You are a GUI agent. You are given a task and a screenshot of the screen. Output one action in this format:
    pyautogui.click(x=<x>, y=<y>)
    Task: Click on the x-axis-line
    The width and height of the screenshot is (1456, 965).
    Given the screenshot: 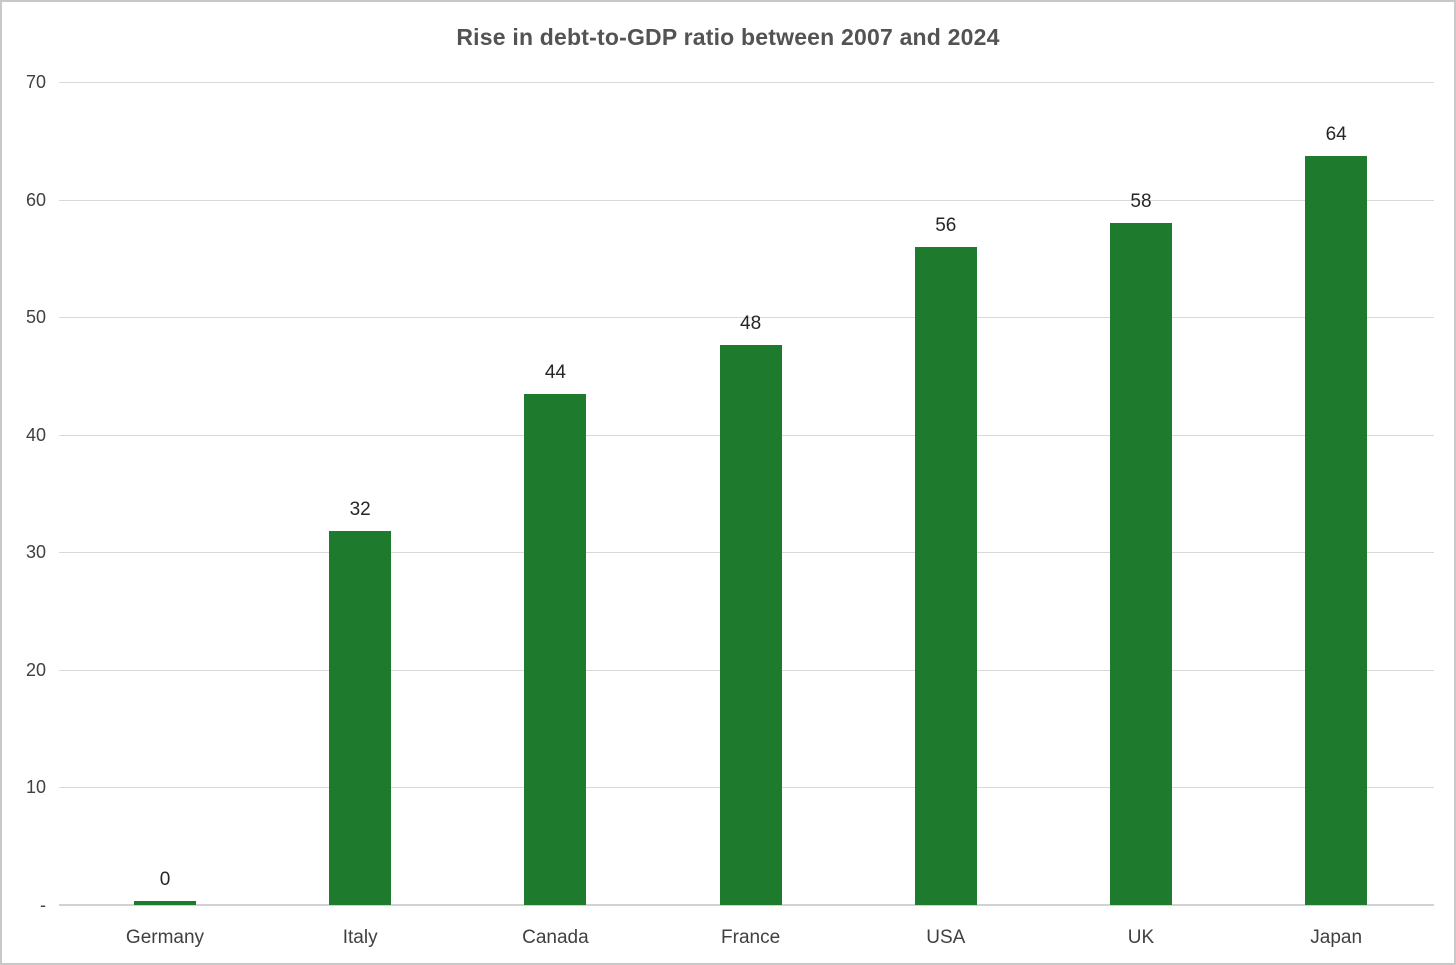 What is the action you would take?
    pyautogui.click(x=746, y=905)
    